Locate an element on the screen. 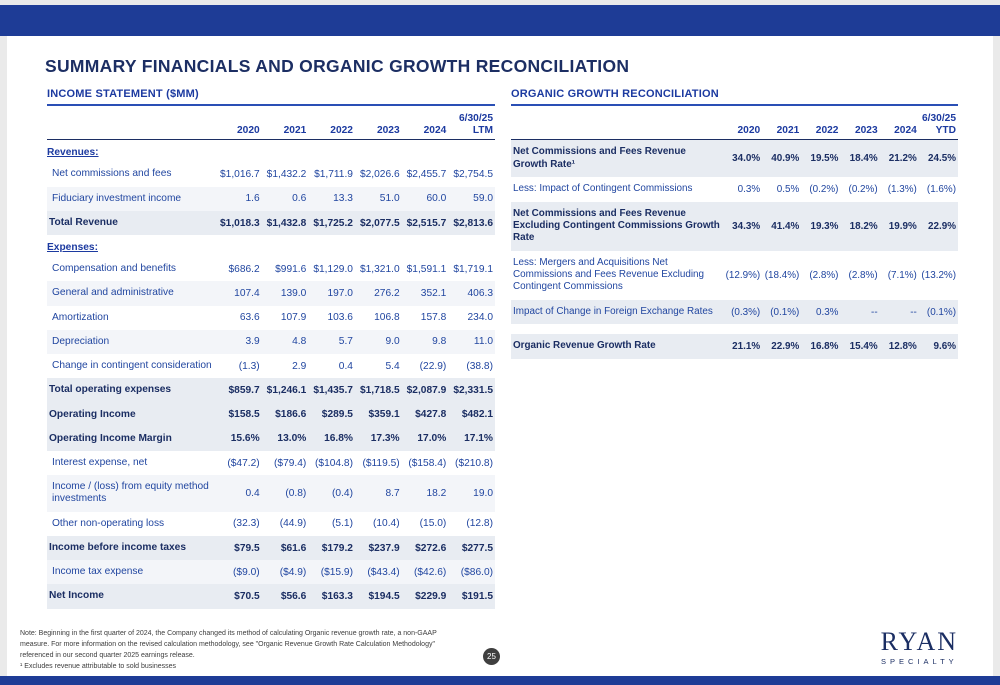 This screenshot has width=1000, height=685. row-label: Depreciation is located at coordinates (131, 342).